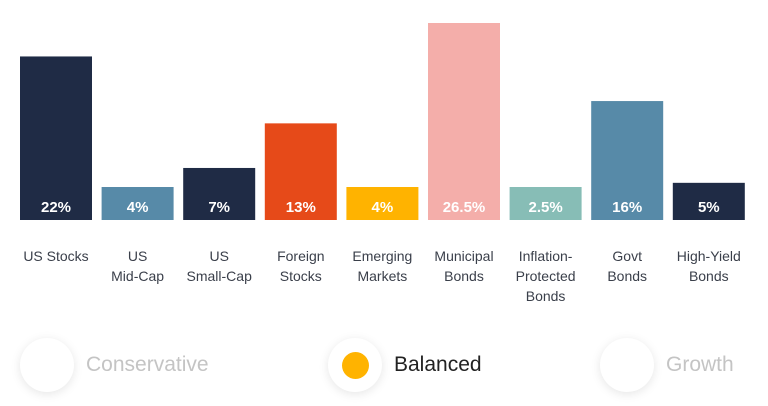  What do you see at coordinates (301, 266) in the screenshot?
I see `category-label: Foreign Stocks` at bounding box center [301, 266].